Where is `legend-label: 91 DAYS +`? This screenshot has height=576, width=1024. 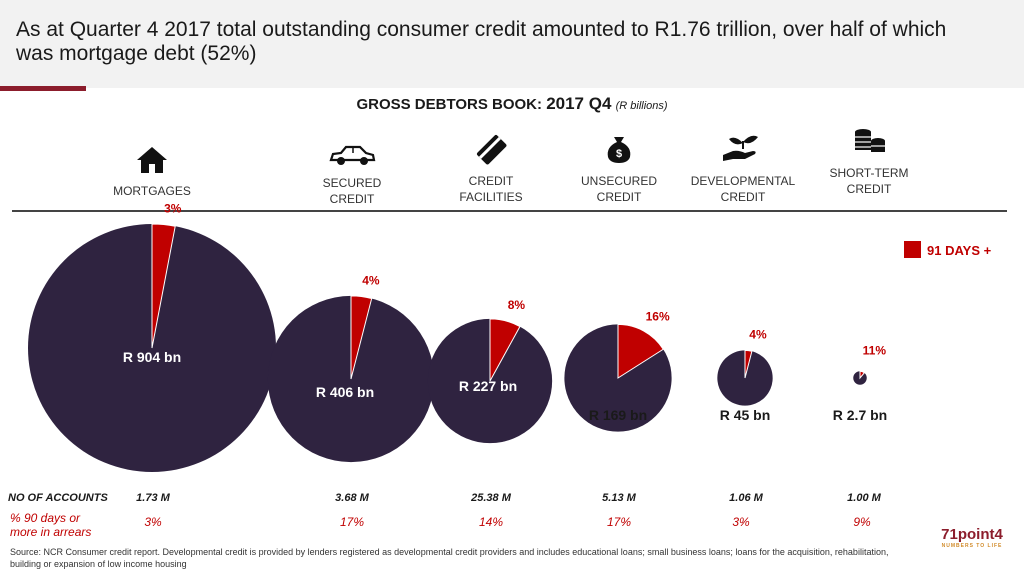
legend-label: 91 DAYS + is located at coordinates (959, 250).